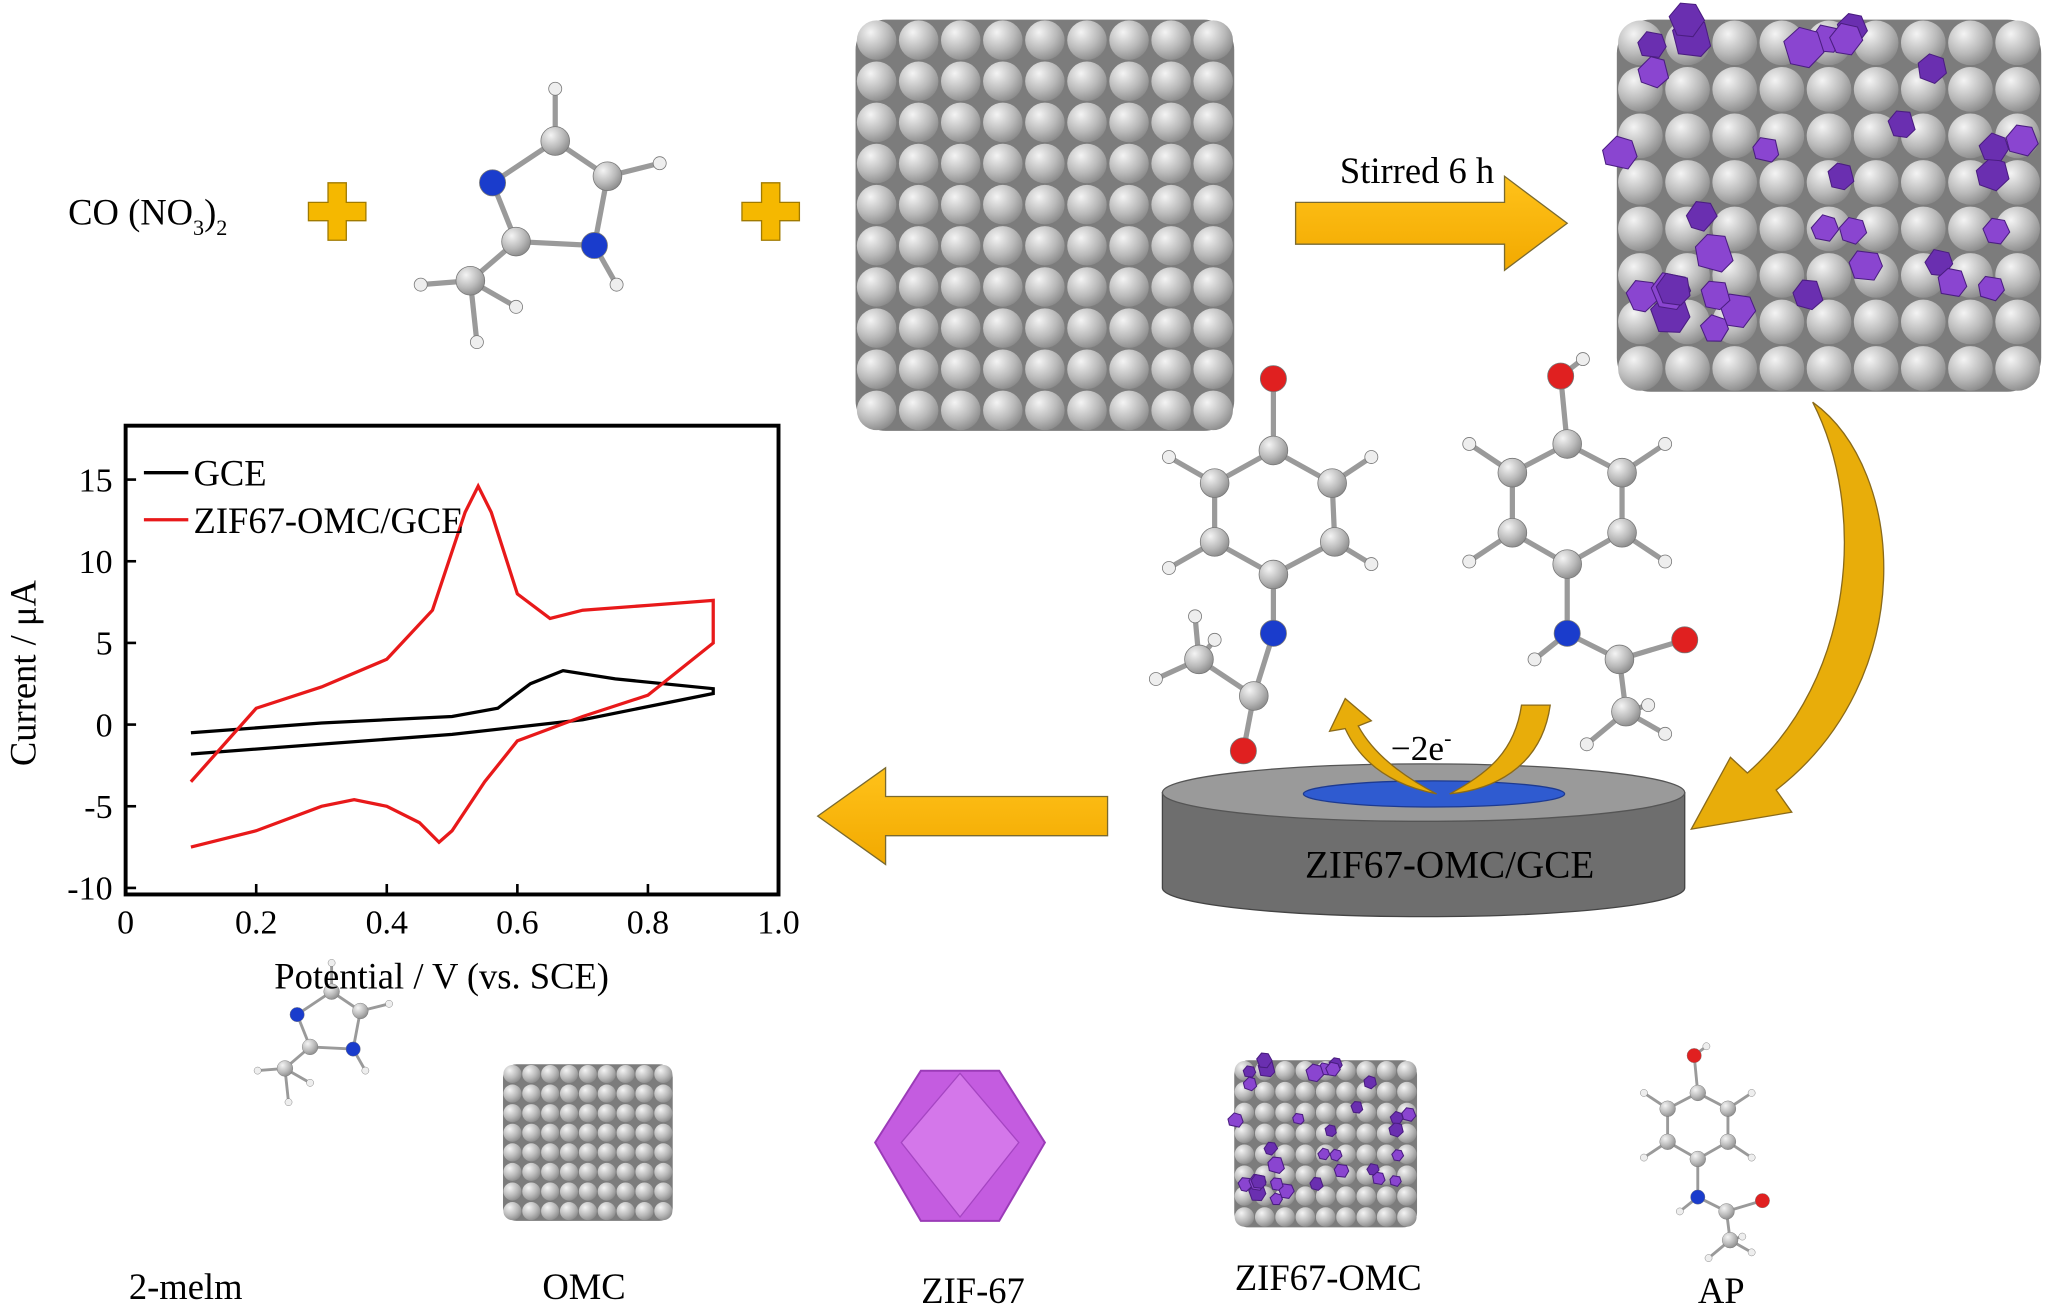  Describe the element at coordinates (441, 975) in the screenshot. I see `x-axis-label: Potential / V (vs. SCE)` at that location.